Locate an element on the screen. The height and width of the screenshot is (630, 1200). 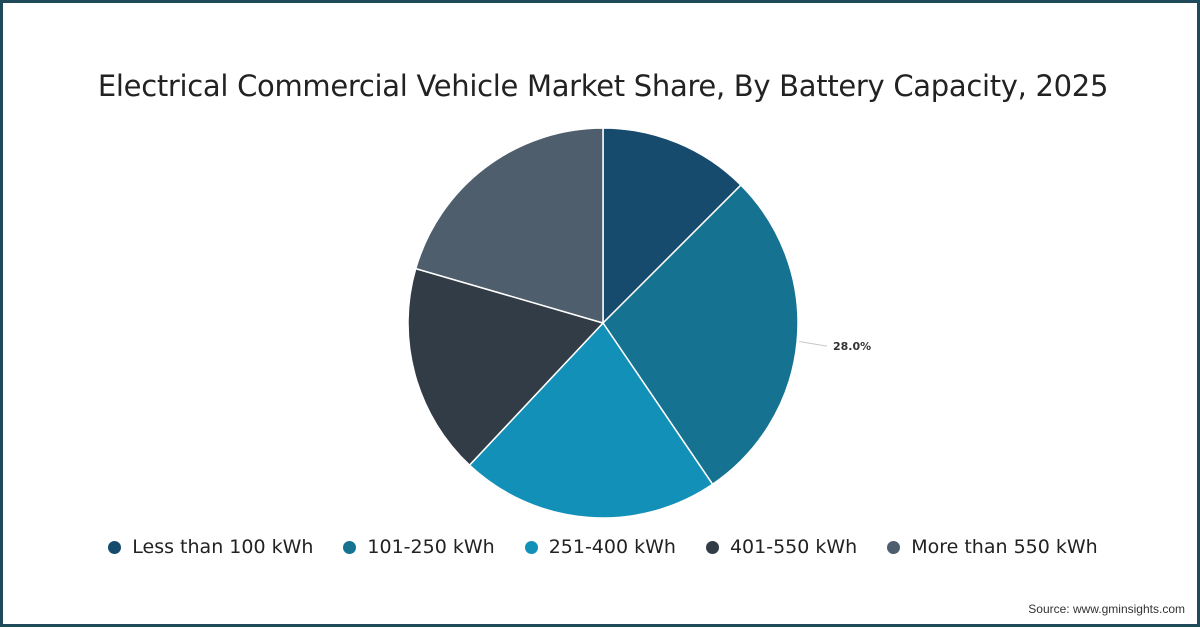
pie-slice-101-250-kwh is located at coordinates (700, 335).